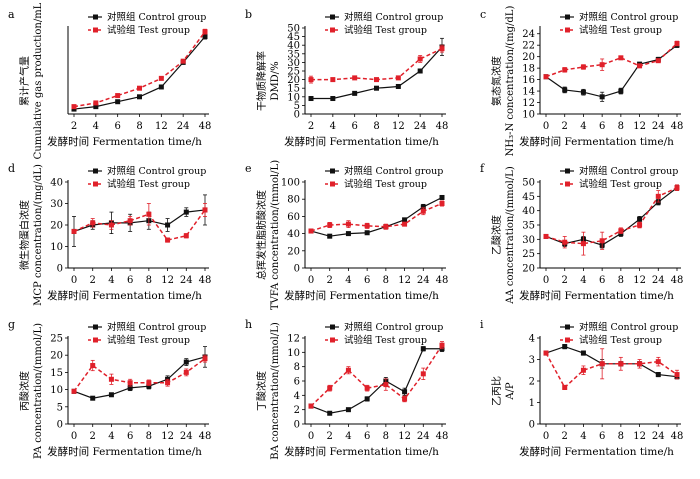 This screenshot has height=479, width=700. I want to click on y-axis-label: 总挥发性脂肪酸浓度, so click(261, 235).